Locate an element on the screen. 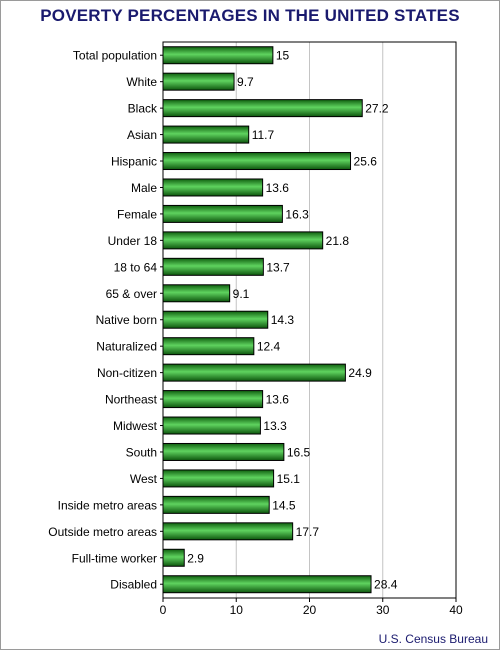 The width and height of the screenshot is (500, 650). value-label: 9.1 is located at coordinates (241, 294).